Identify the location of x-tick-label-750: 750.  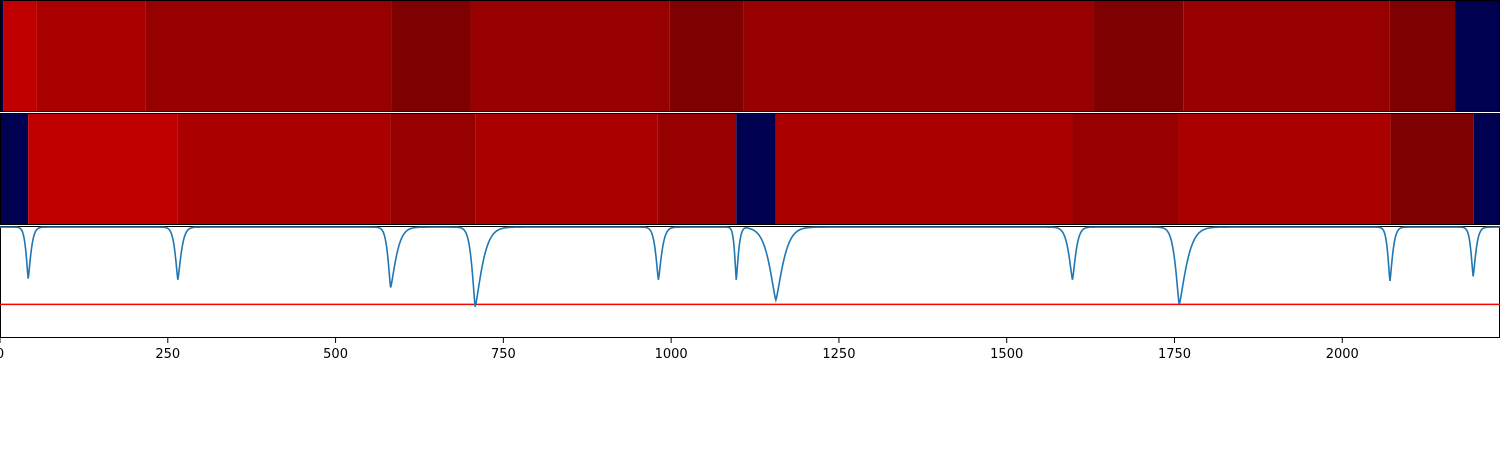
(503, 354).